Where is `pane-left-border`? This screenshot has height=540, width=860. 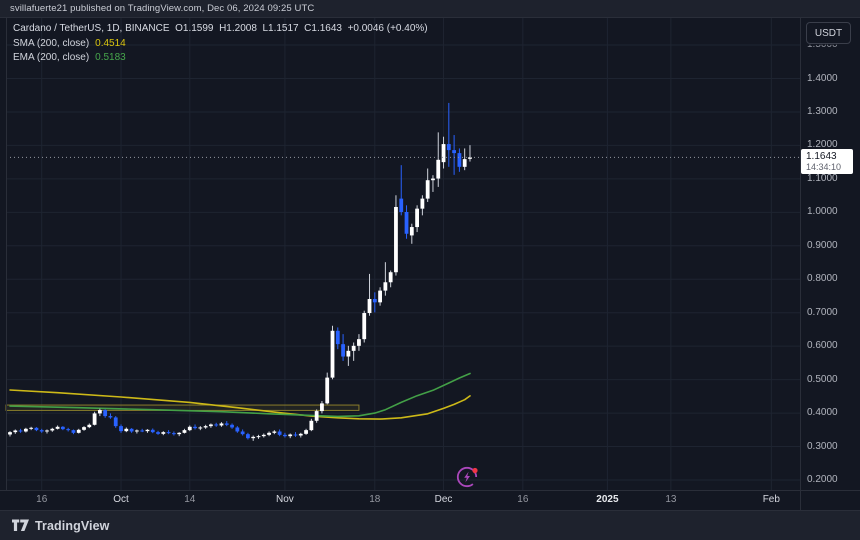 pane-left-border is located at coordinates (6, 254).